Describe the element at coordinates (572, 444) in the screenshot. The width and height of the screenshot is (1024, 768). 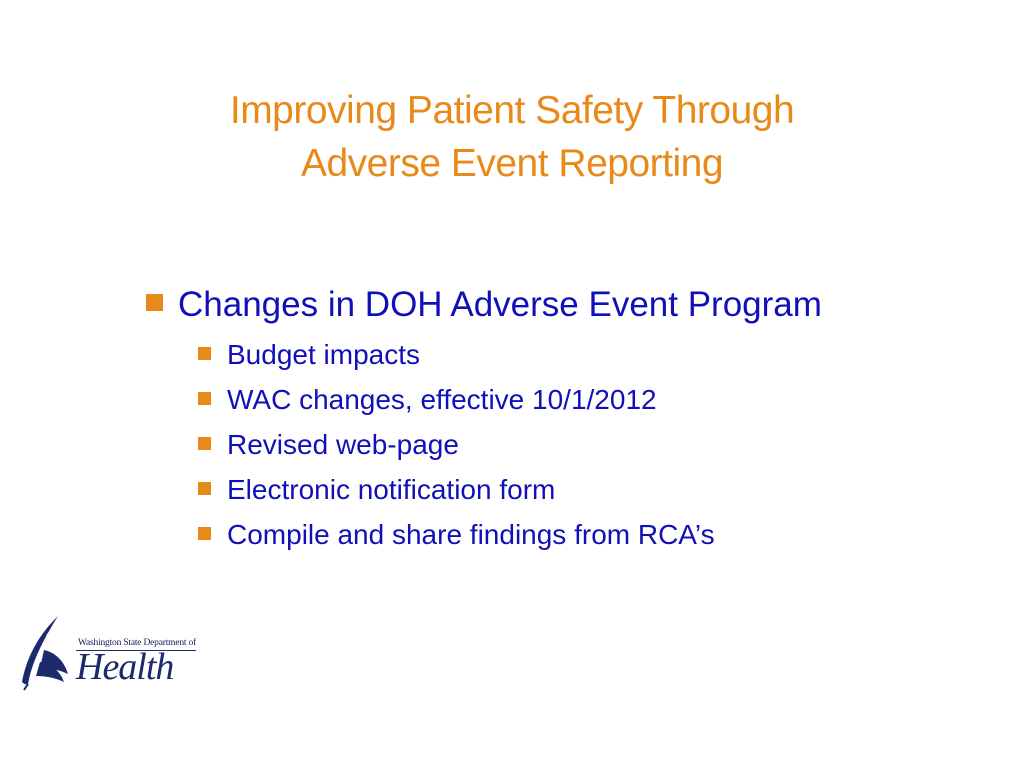
I see `sub-bullet-item: Revised web-page` at that location.